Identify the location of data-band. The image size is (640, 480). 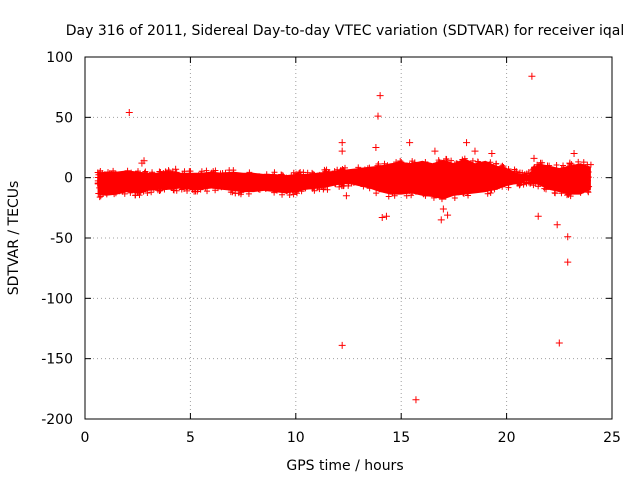
(344, 179).